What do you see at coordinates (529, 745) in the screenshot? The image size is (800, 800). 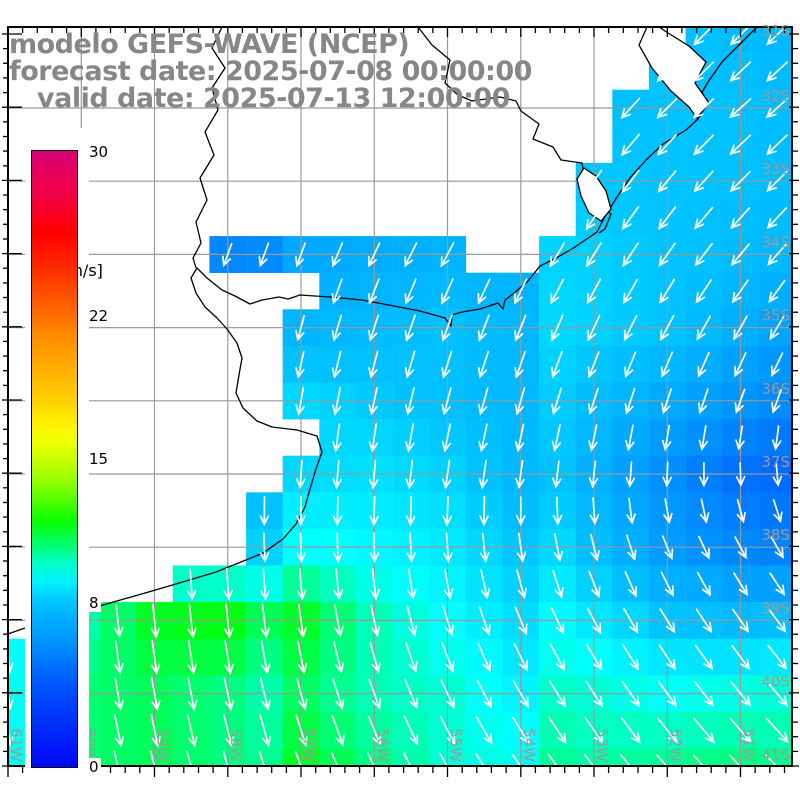 I see `svg-text: 54W` at bounding box center [529, 745].